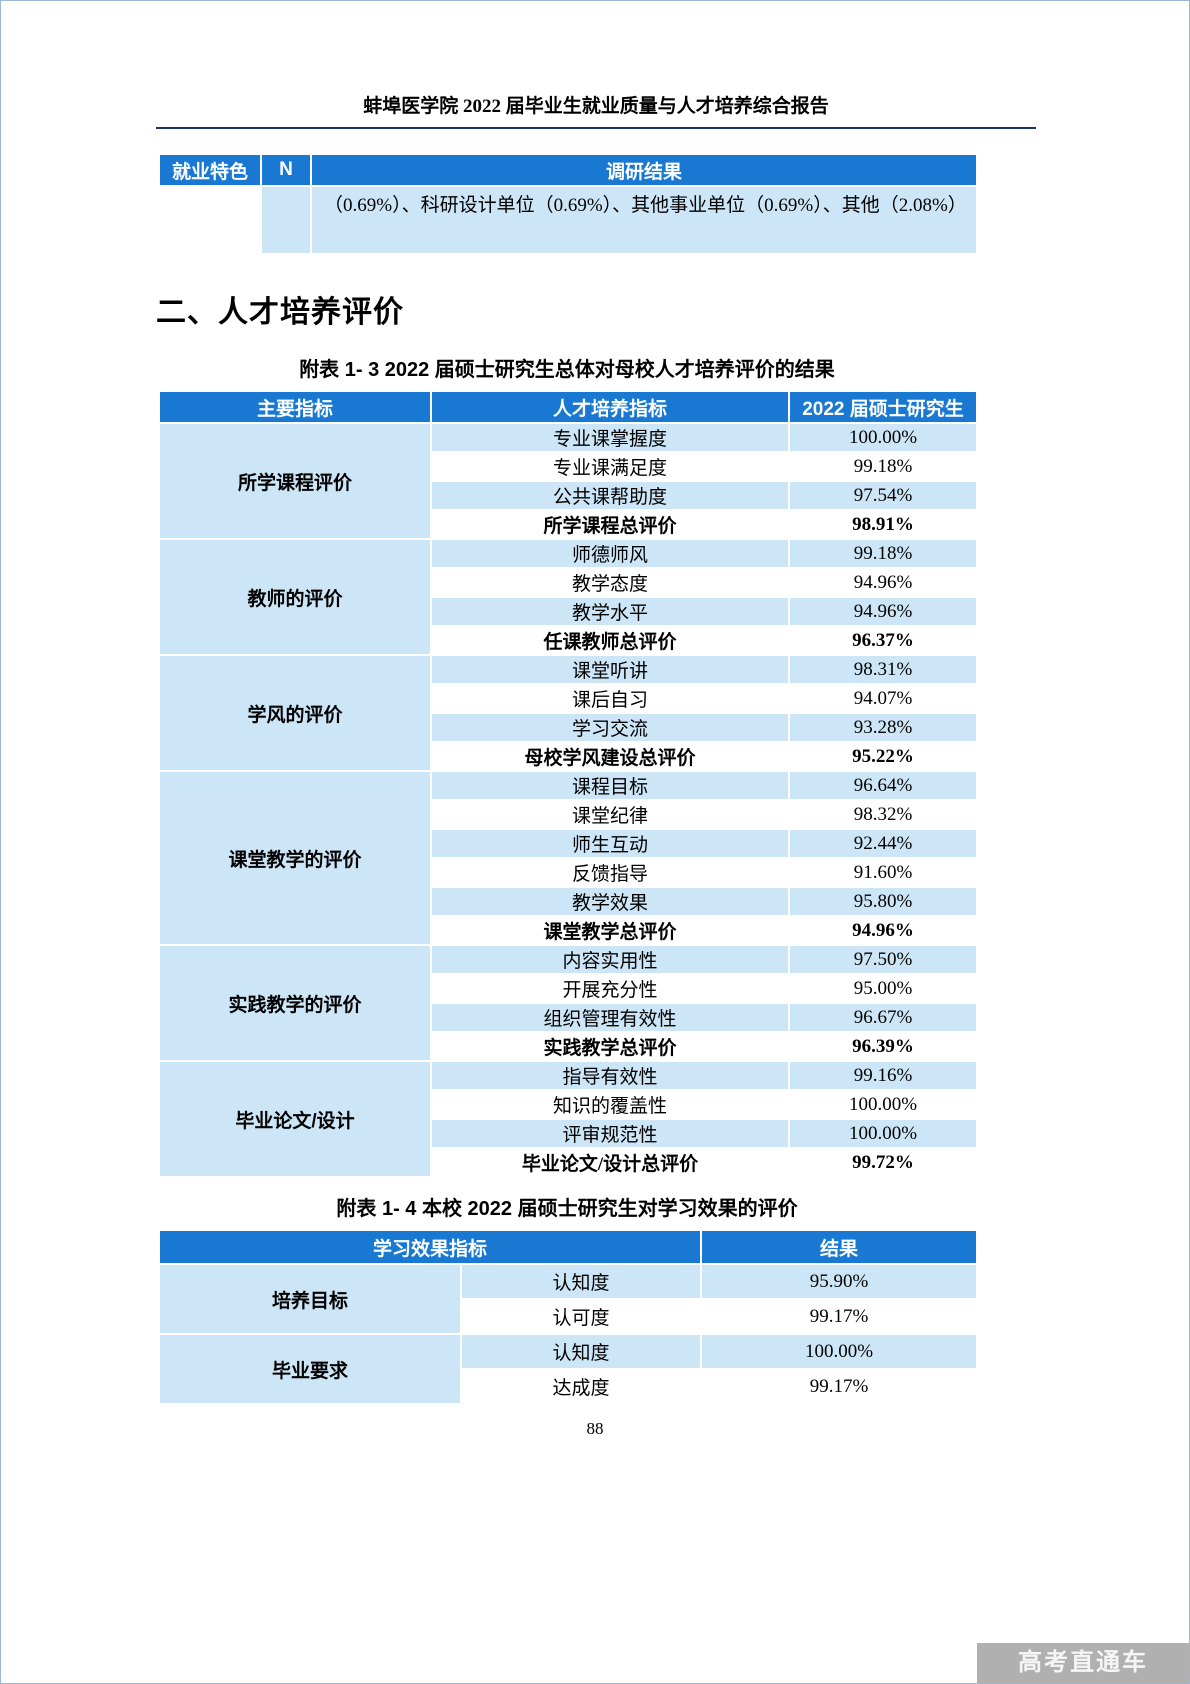 Image resolution: width=1190 pixels, height=1684 pixels. I want to click on value-cell: 96.64%, so click(883, 785).